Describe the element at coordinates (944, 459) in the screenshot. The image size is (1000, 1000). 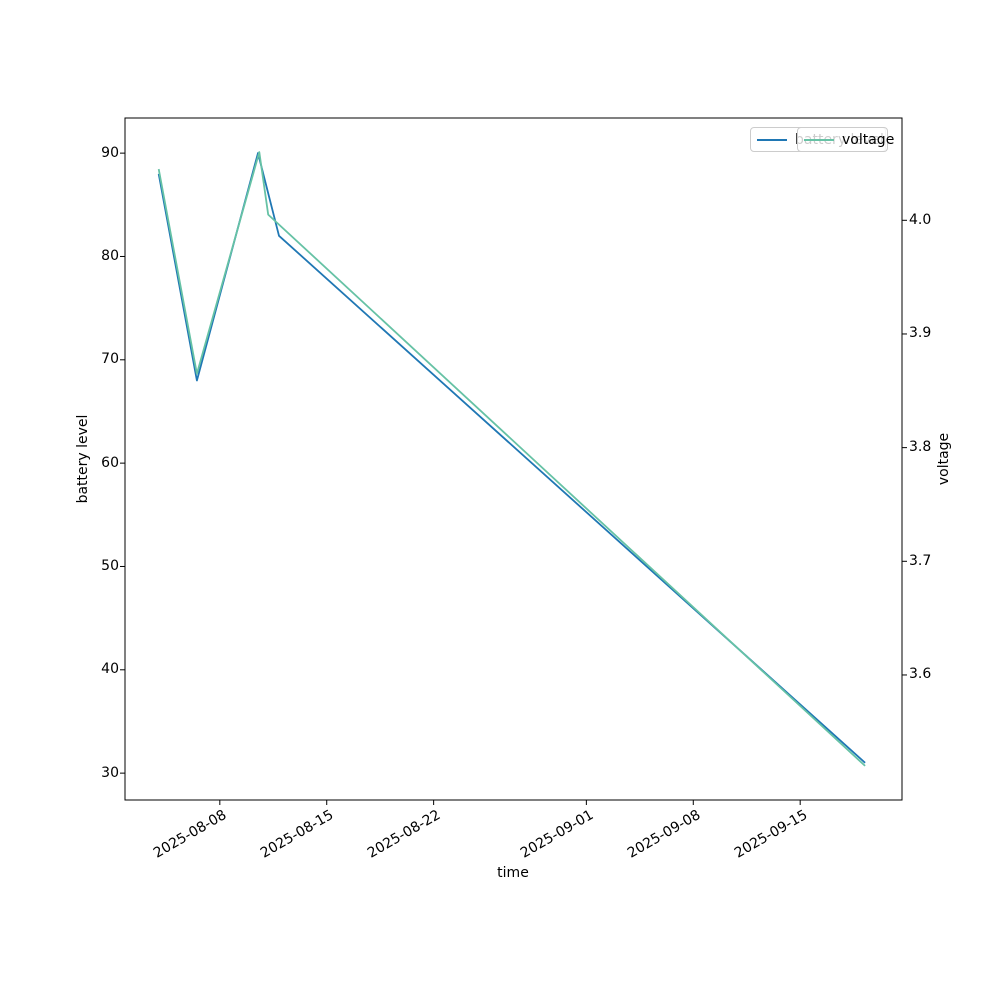
I see `y-axis-label-right: voltage` at that location.